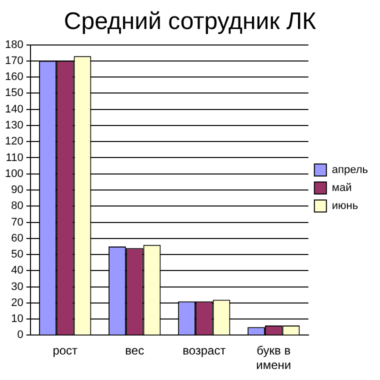 Image resolution: width=380 pixels, height=380 pixels. I want to click on y-tick-label: 80, so click(17, 206).